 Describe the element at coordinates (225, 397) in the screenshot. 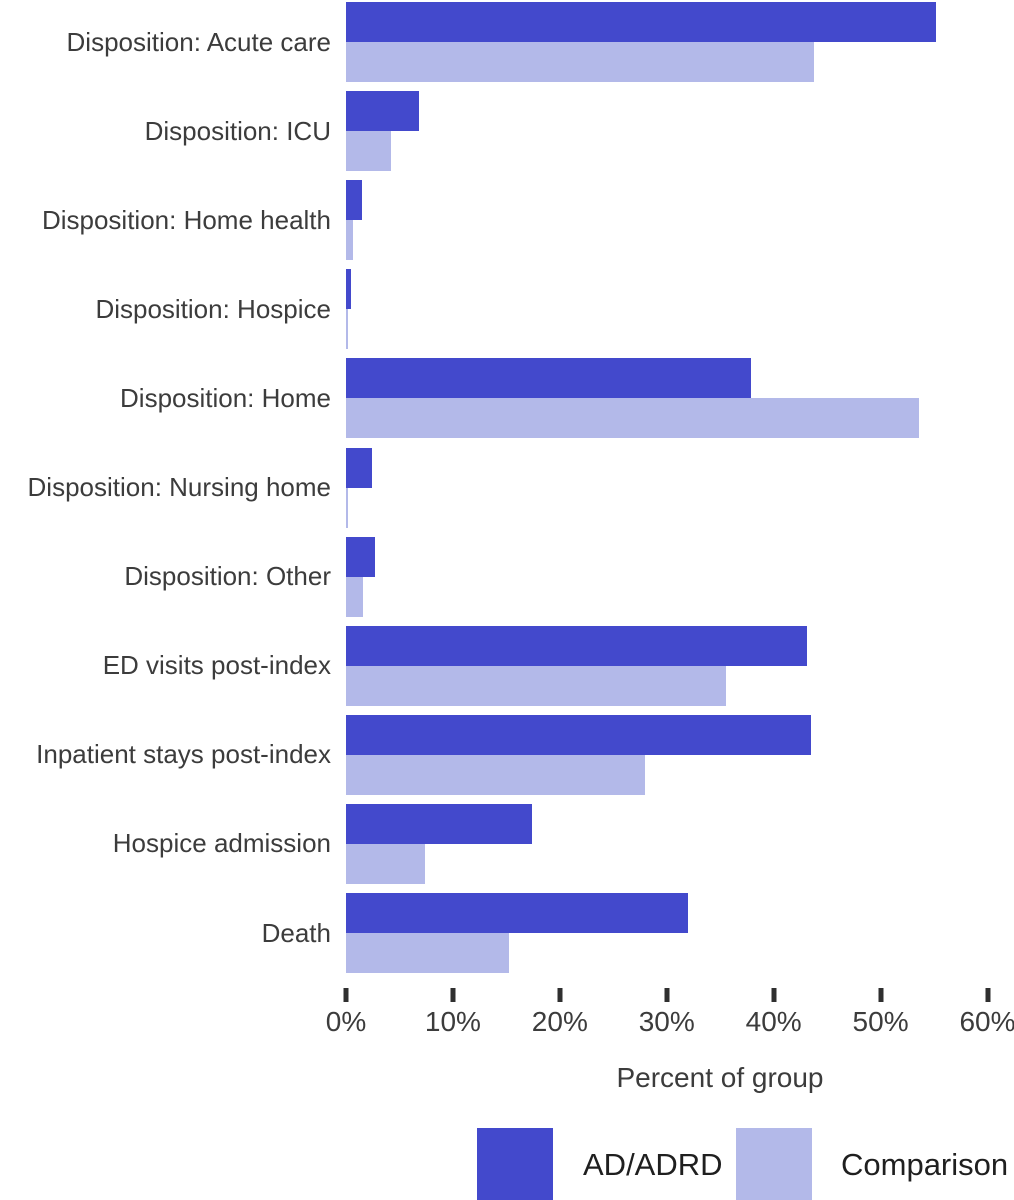

I see `category-label: Disposition: Home` at that location.